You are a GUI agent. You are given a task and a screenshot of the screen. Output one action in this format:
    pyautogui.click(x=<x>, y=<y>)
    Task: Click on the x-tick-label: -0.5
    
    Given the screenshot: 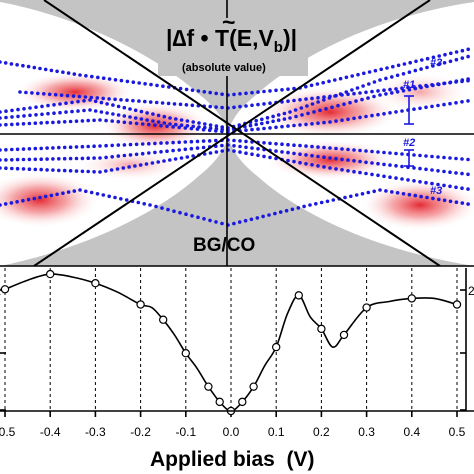 What is the action you would take?
    pyautogui.click(x=8, y=432)
    